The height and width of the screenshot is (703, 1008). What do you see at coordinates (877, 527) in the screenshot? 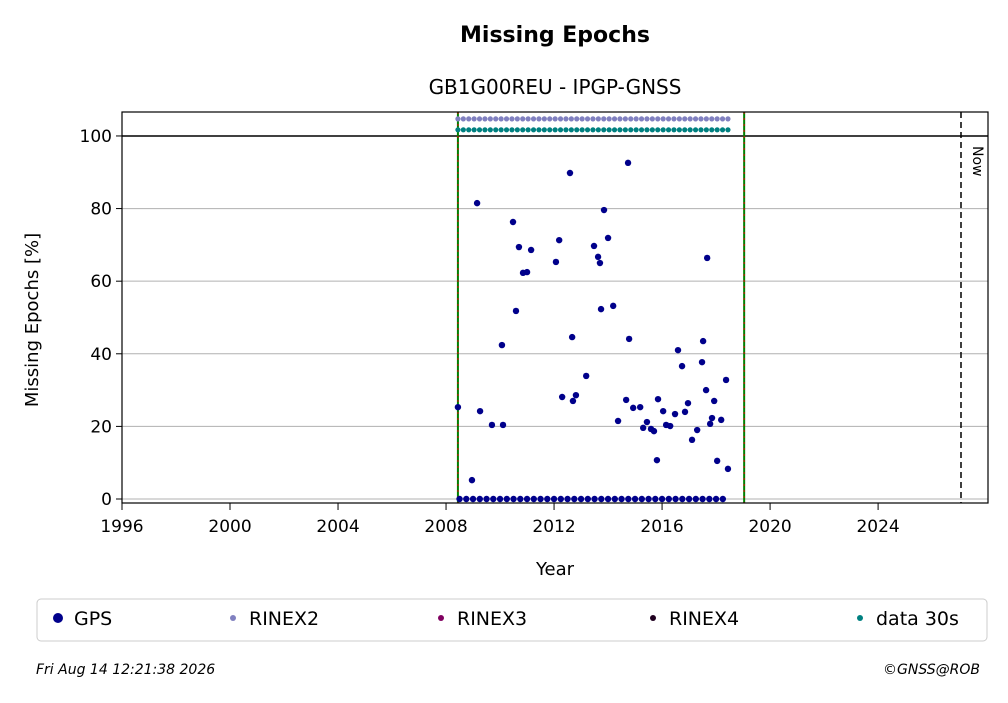
I see `x-tick-label: 2024` at bounding box center [877, 527].